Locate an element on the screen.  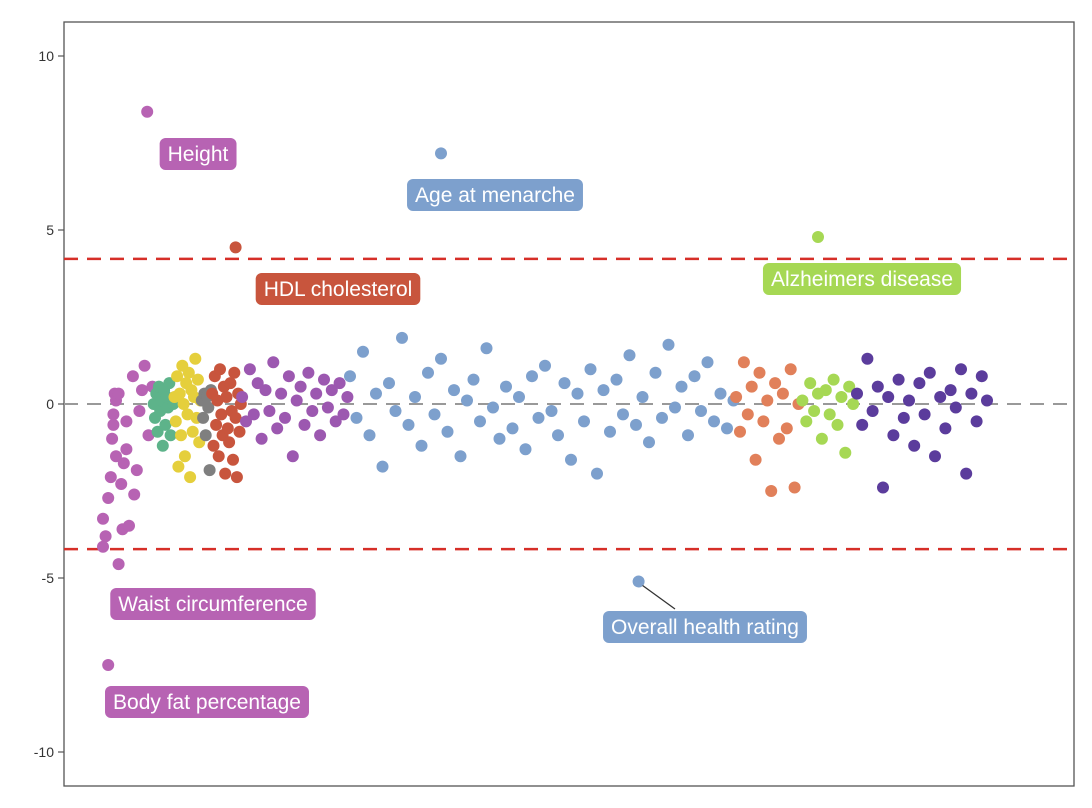
y-tick-label: 5 is located at coordinates (50, 230).